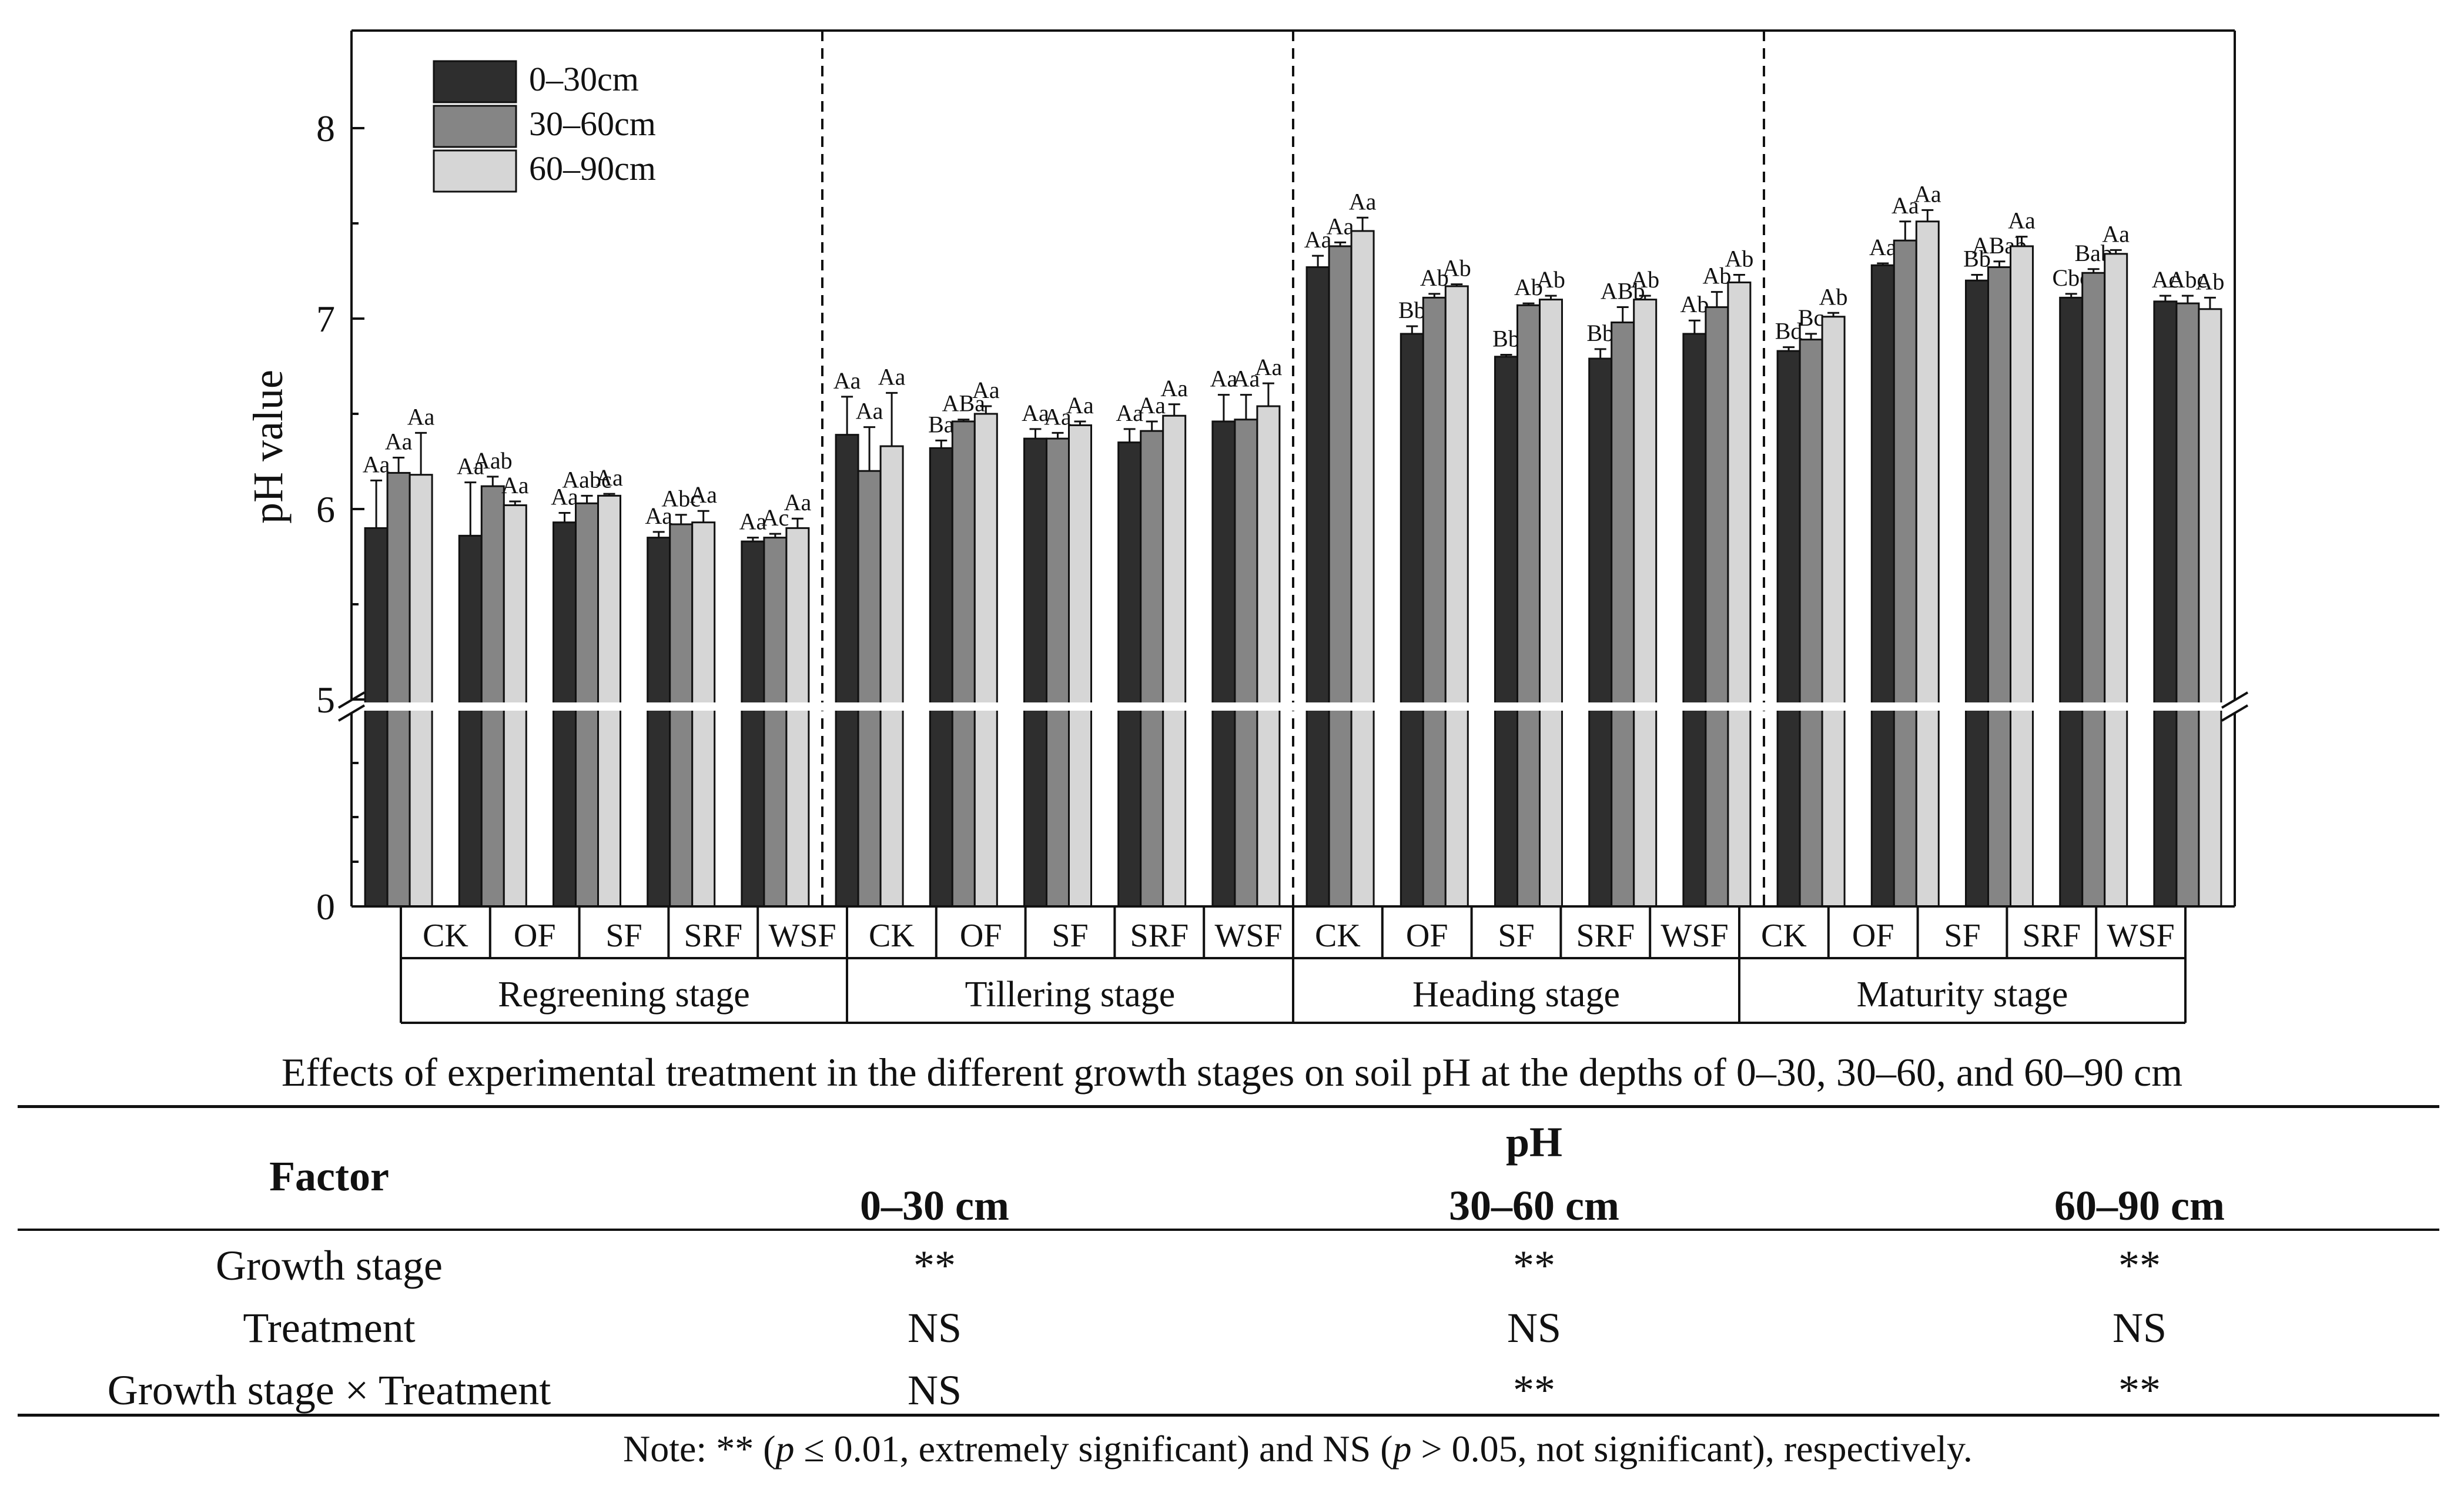 The height and width of the screenshot is (1486, 2464). Describe the element at coordinates (1224, 379) in the screenshot. I see `bar-tillering-wsf-d1-sig-label: Aa` at that location.